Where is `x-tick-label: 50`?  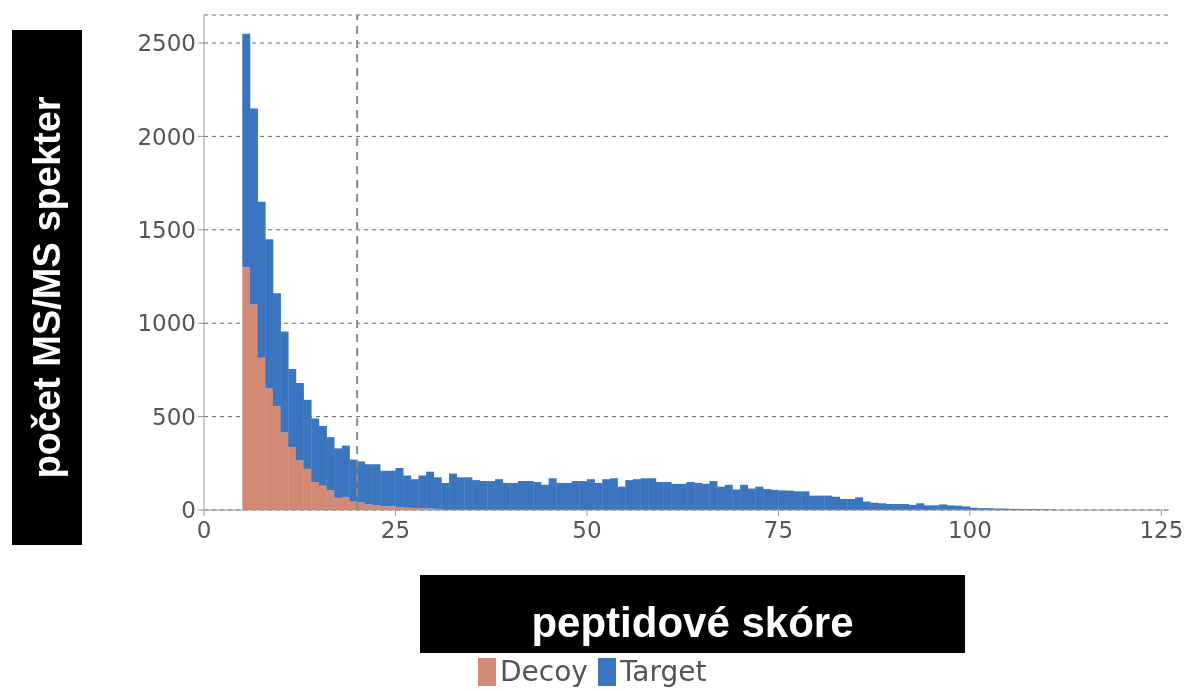 x-tick-label: 50 is located at coordinates (587, 530).